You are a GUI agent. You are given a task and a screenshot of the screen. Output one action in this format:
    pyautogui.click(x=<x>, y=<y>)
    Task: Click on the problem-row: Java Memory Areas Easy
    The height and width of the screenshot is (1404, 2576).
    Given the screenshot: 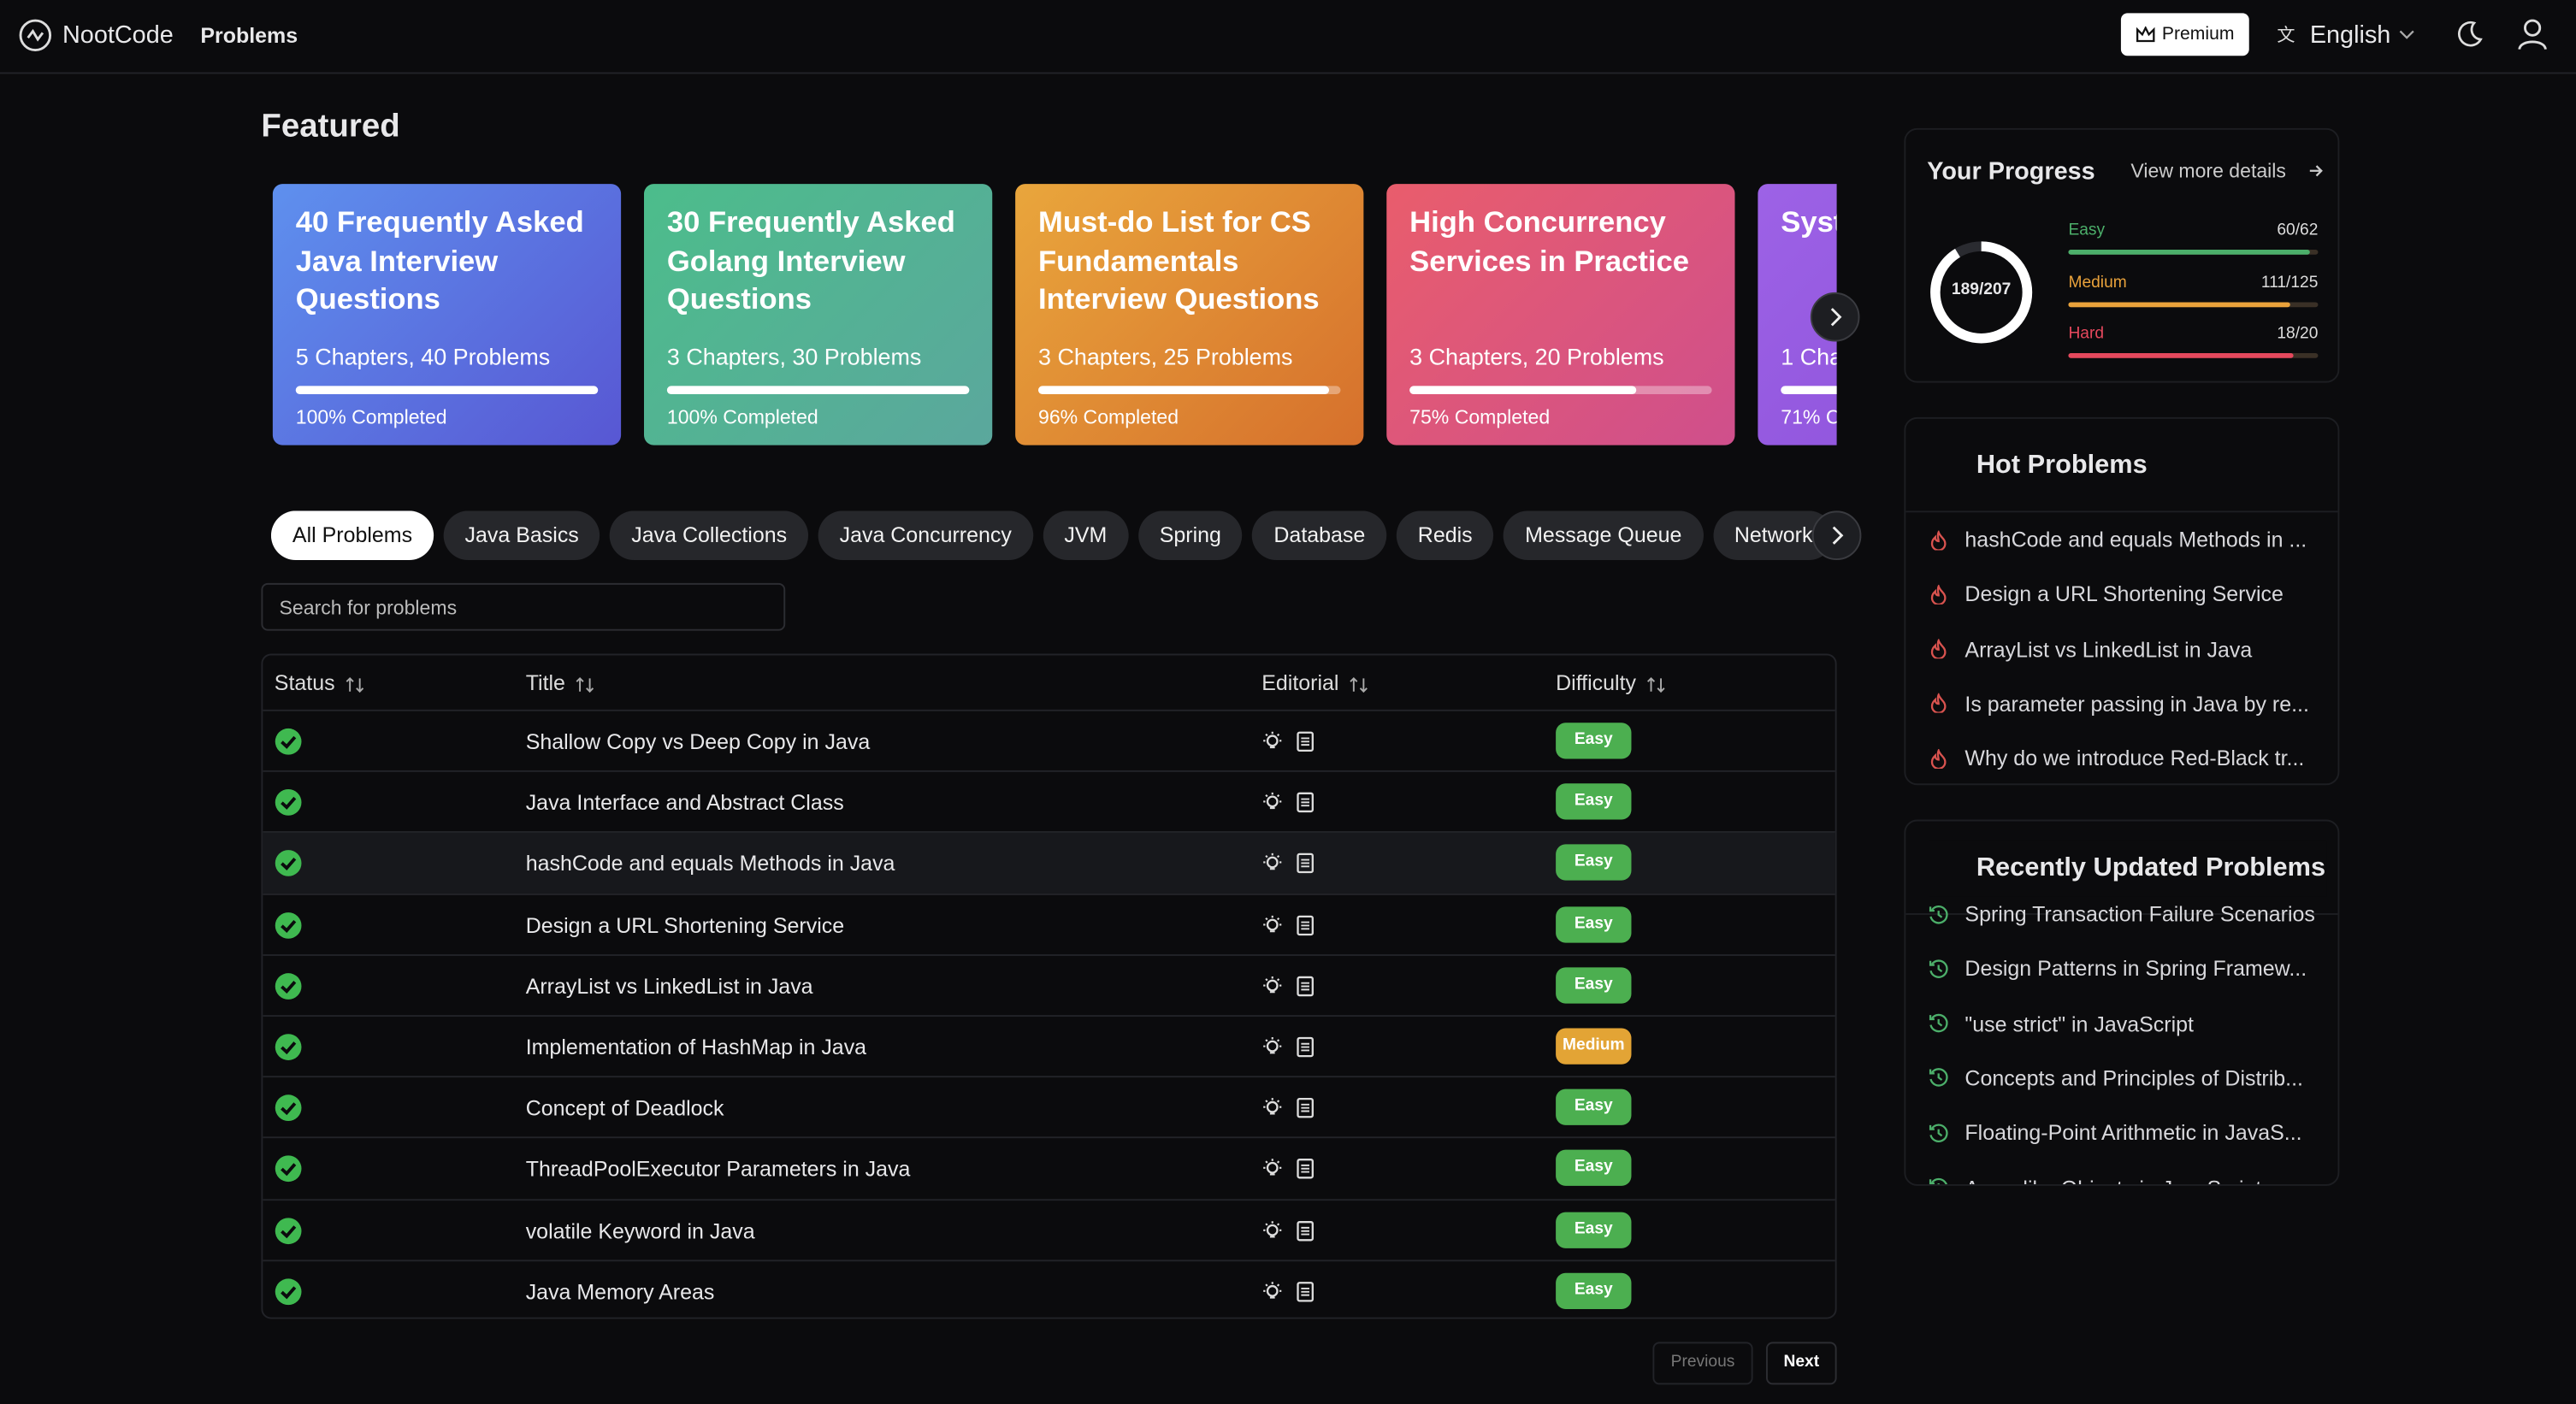 What is the action you would take?
    pyautogui.click(x=1049, y=1288)
    